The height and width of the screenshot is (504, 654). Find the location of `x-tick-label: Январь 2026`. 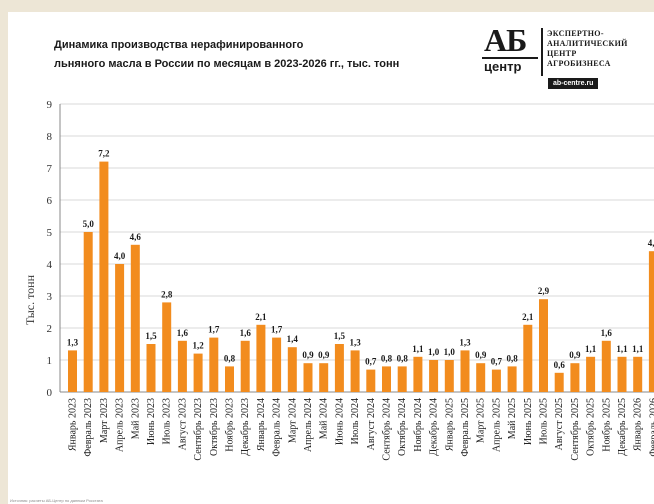

x-tick-label: Январь 2026 is located at coordinates (638, 424).